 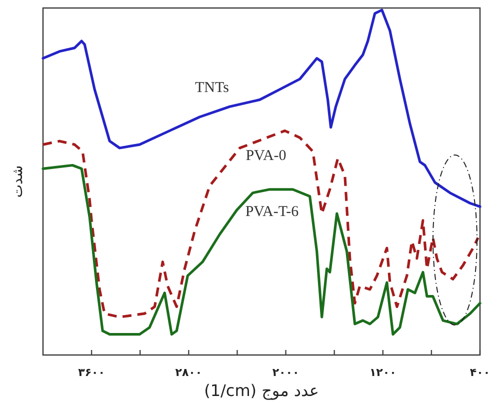 What do you see at coordinates (266, 156) in the screenshot?
I see `series-label: PVA-0` at bounding box center [266, 156].